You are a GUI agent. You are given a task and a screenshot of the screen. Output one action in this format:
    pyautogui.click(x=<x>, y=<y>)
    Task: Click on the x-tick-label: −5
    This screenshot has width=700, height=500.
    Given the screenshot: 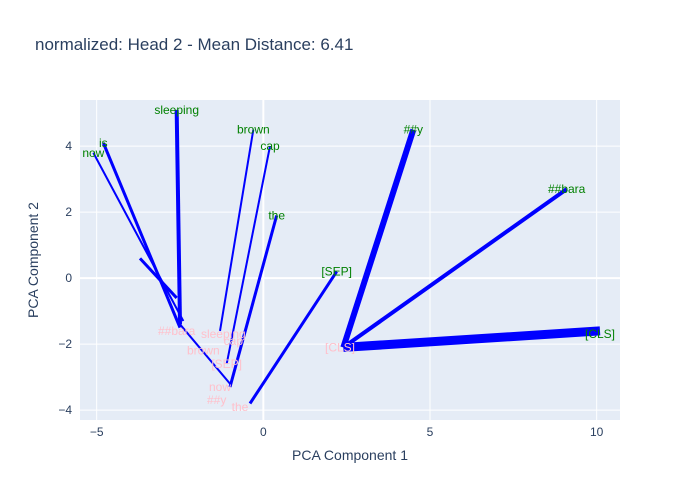 What is the action you would take?
    pyautogui.click(x=97, y=432)
    